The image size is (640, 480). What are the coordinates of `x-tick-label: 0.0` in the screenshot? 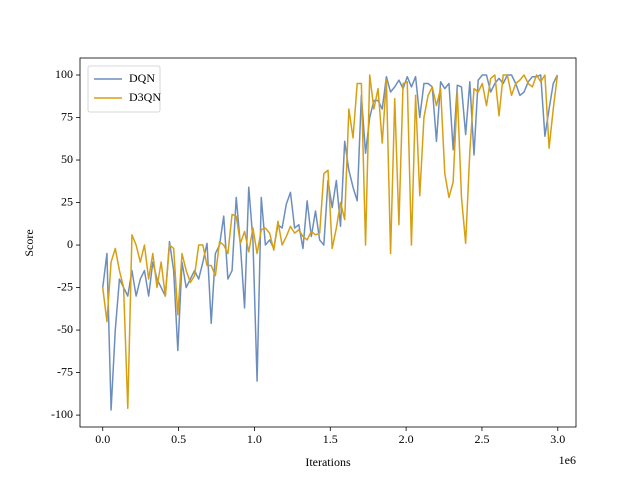 It's located at (102, 439).